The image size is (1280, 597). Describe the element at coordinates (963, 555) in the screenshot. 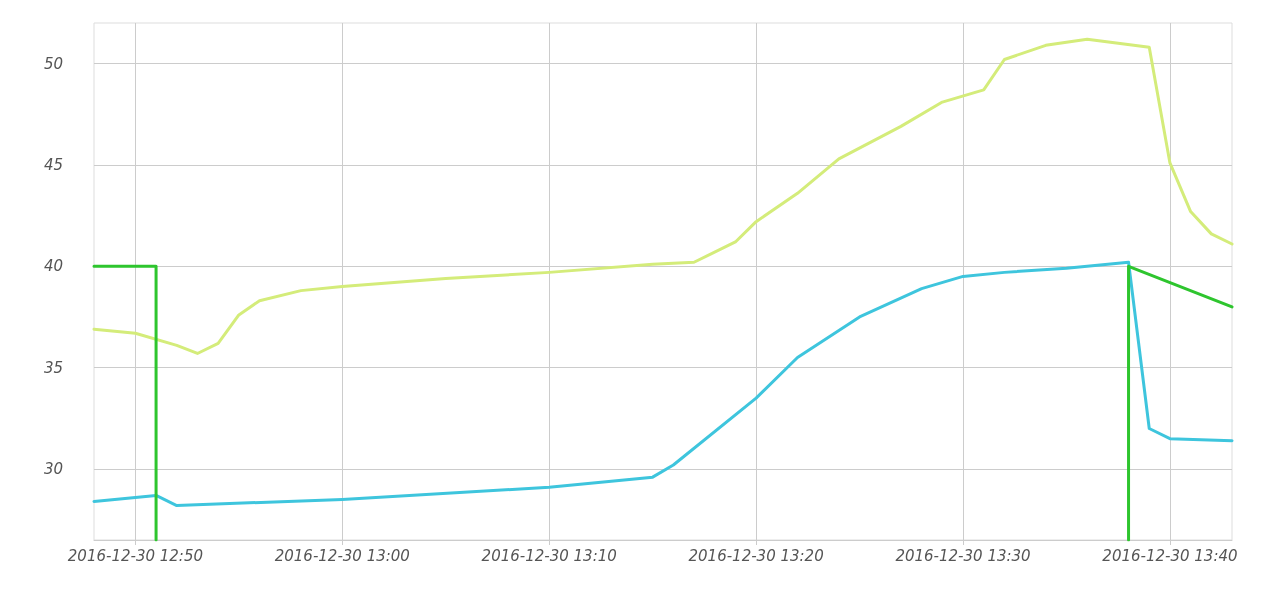

I see `x-tick-label: 2016-12-30 13:30` at that location.